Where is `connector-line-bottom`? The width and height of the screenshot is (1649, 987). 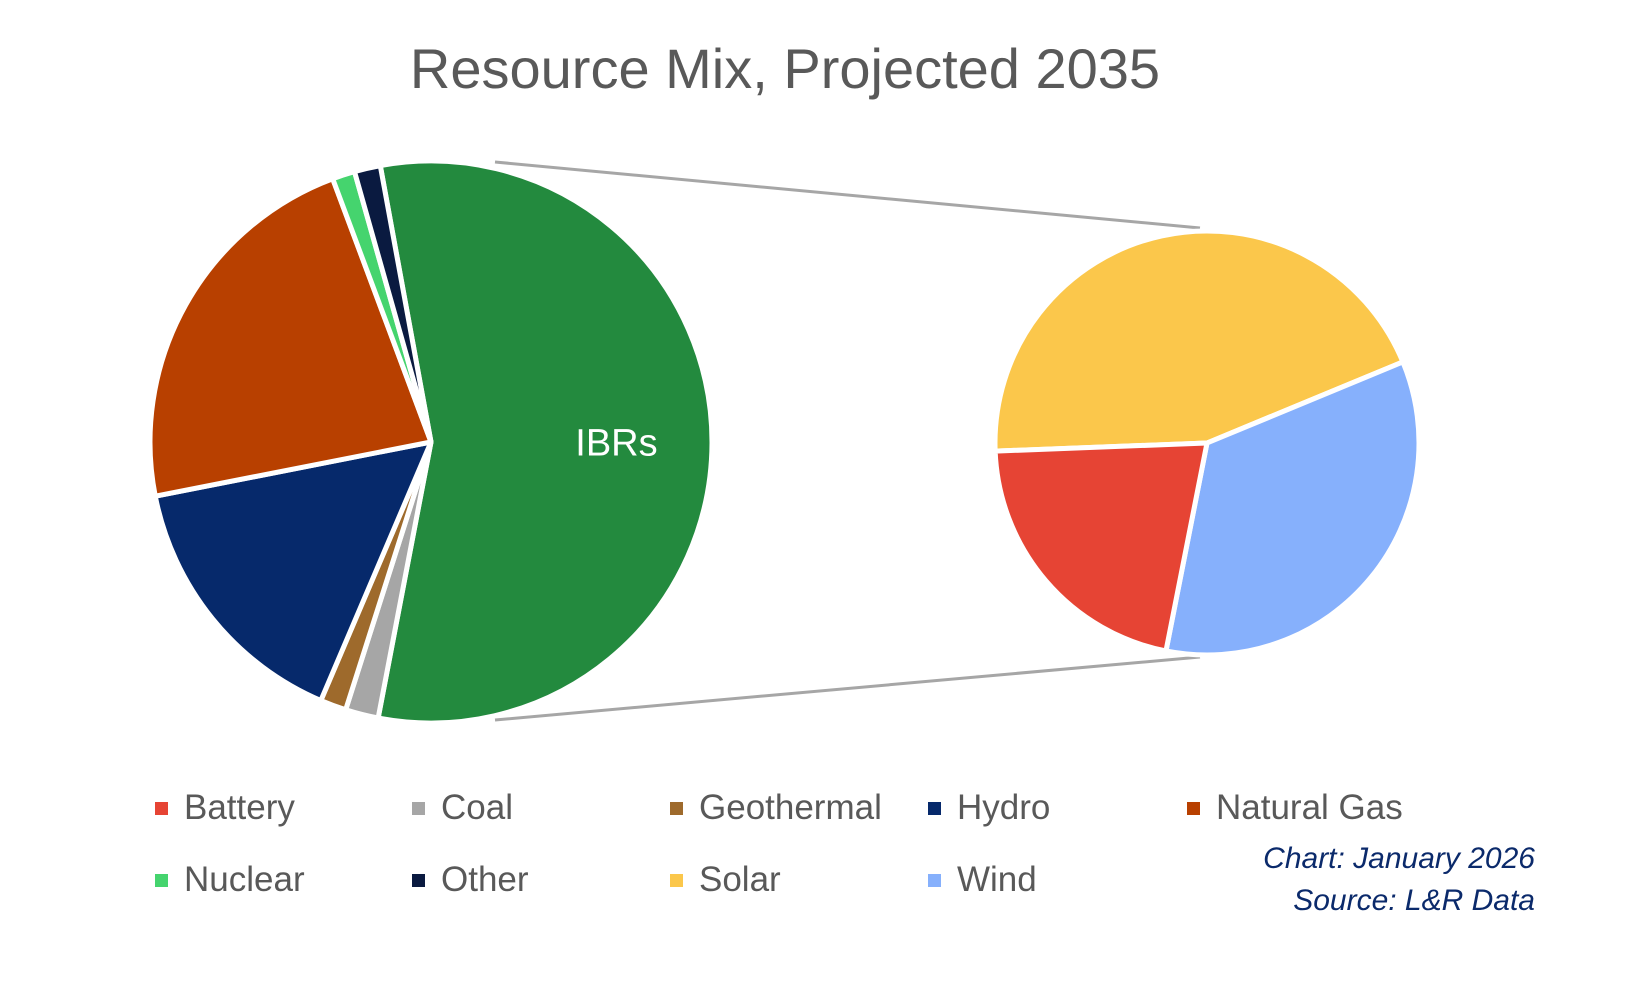
connector-line-bottom is located at coordinates (847, 688).